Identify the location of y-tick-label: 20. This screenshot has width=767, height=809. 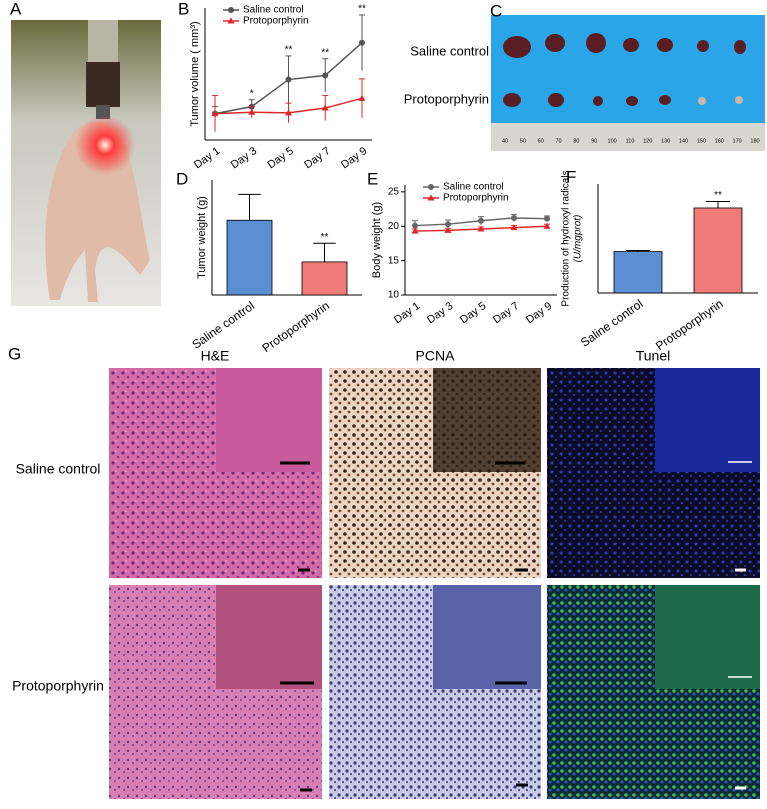
(394, 226).